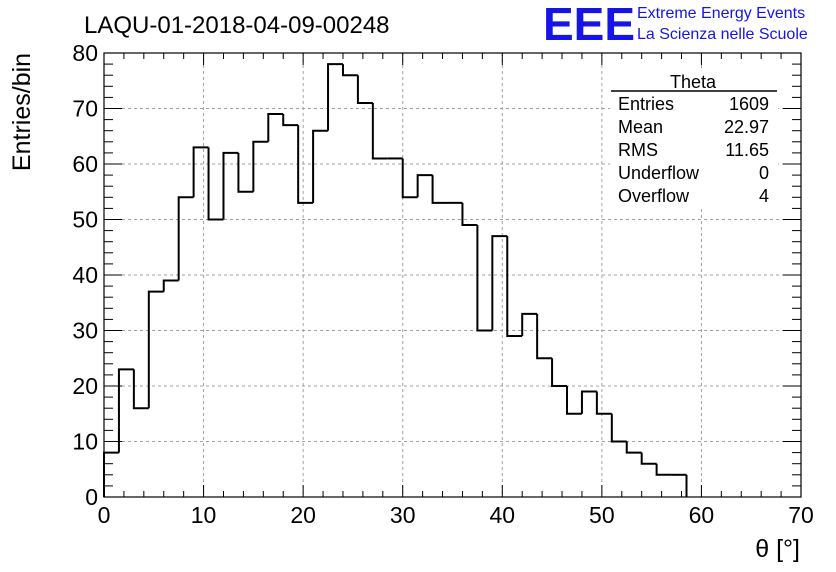 The height and width of the screenshot is (572, 836). Describe the element at coordinates (104, 515) in the screenshot. I see `x-tick-label: 0` at that location.